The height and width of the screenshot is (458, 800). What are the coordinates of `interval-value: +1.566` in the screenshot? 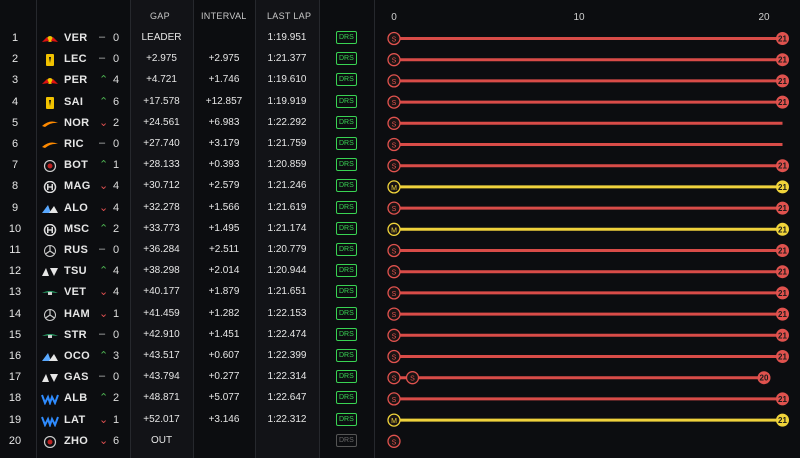 It's located at (224, 207).